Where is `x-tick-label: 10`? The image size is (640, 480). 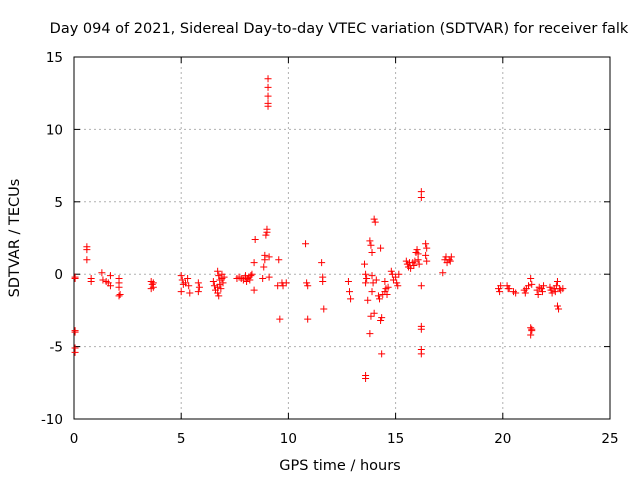 x-tick-label: 10 is located at coordinates (288, 439).